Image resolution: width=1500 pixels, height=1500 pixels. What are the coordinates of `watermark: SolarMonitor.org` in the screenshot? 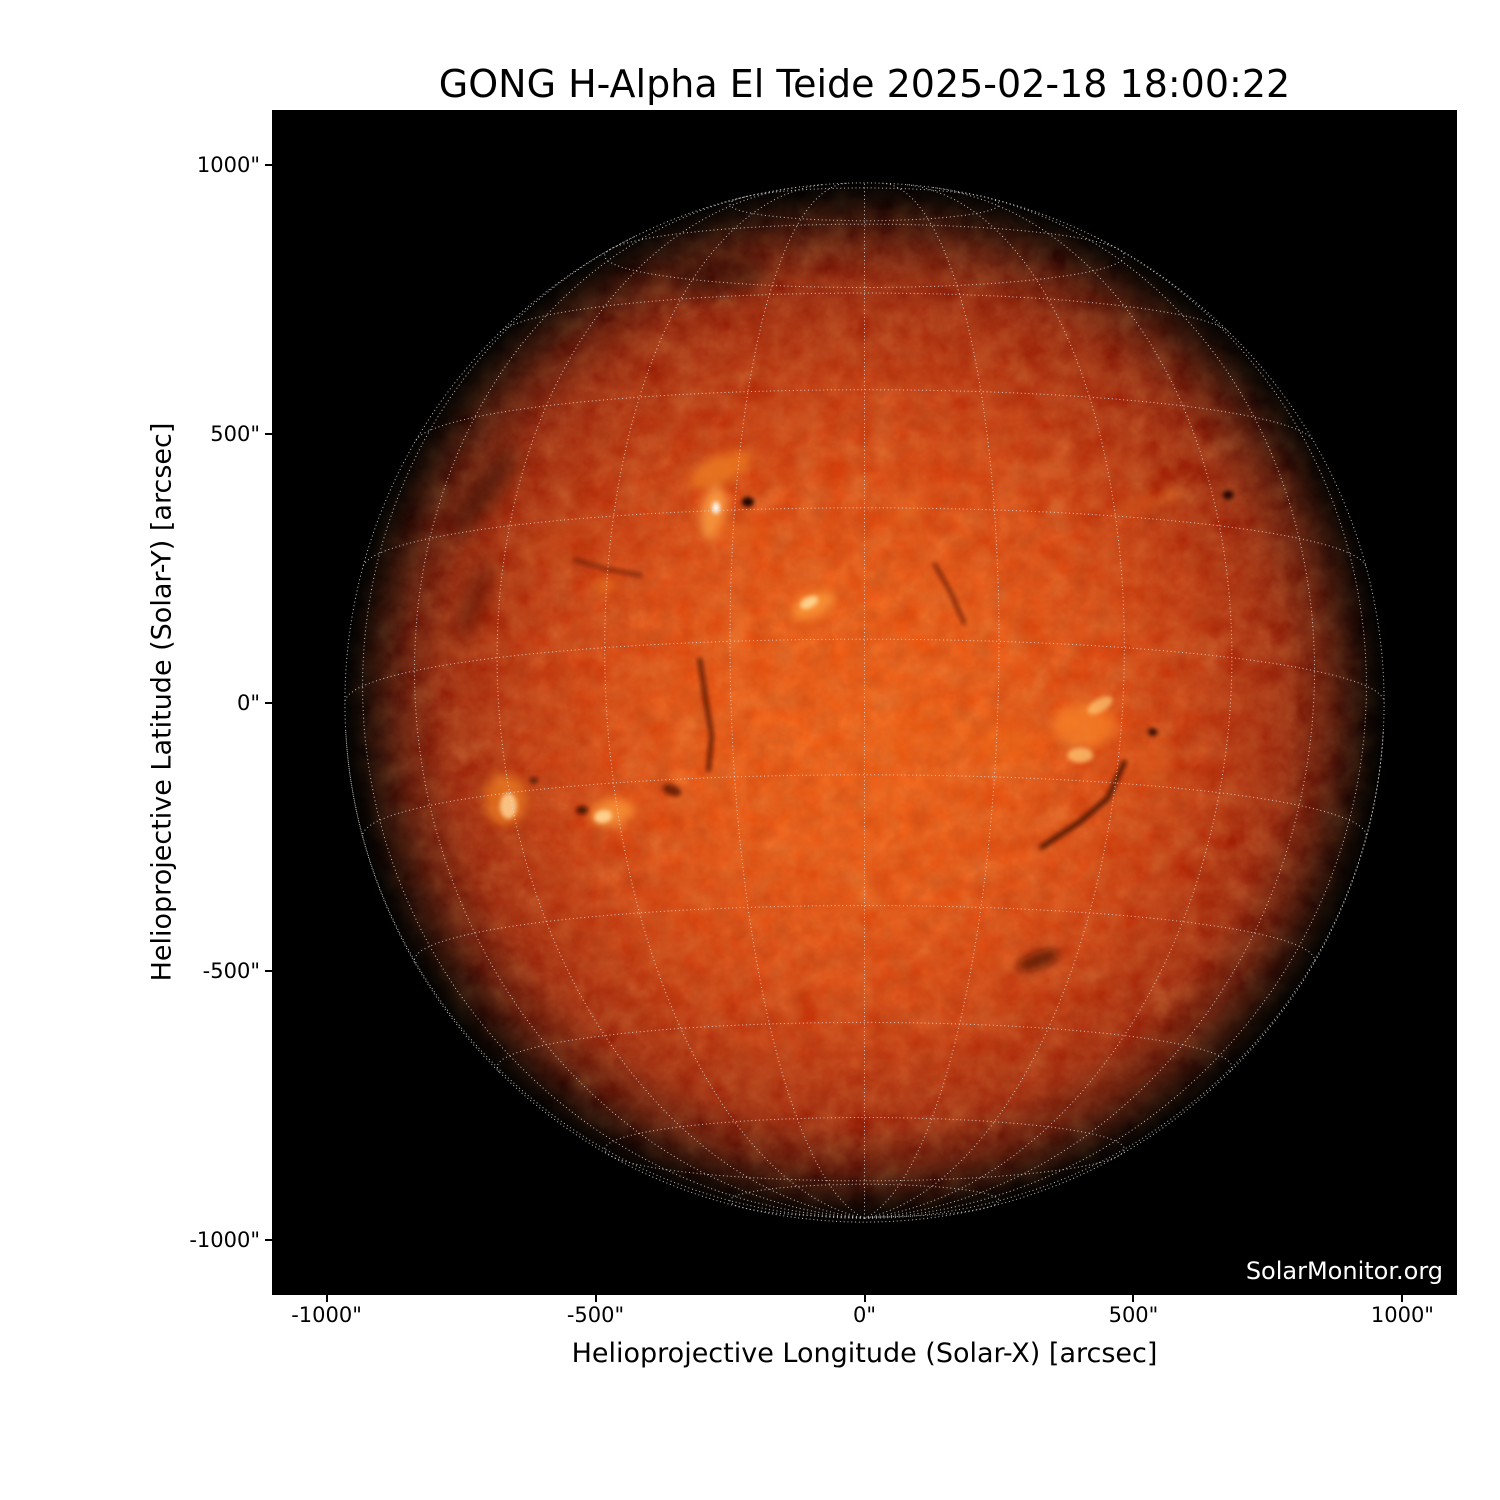 It's located at (1344, 1271).